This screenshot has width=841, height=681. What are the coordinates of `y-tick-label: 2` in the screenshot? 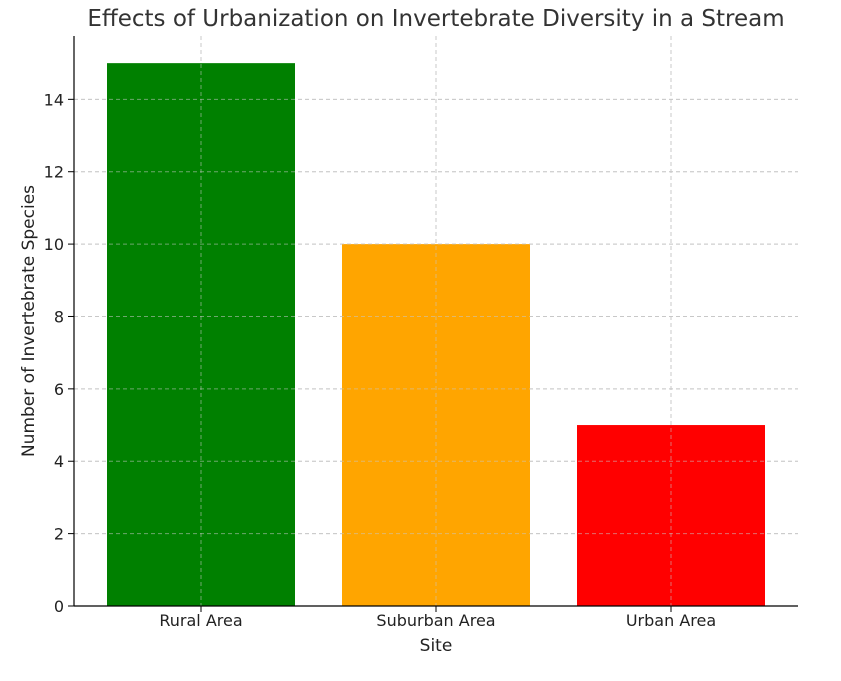 It's located at (59, 534).